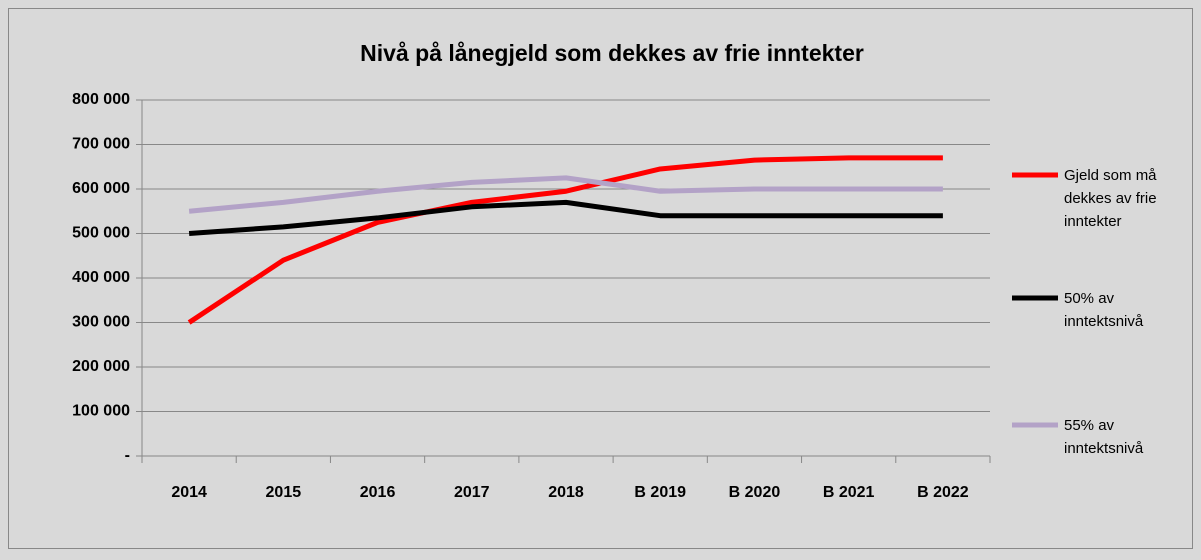 This screenshot has width=1201, height=560. Describe the element at coordinates (1110, 198) in the screenshot. I see `legend-label: Gjeld som må dekkes av frie inntekter` at that location.